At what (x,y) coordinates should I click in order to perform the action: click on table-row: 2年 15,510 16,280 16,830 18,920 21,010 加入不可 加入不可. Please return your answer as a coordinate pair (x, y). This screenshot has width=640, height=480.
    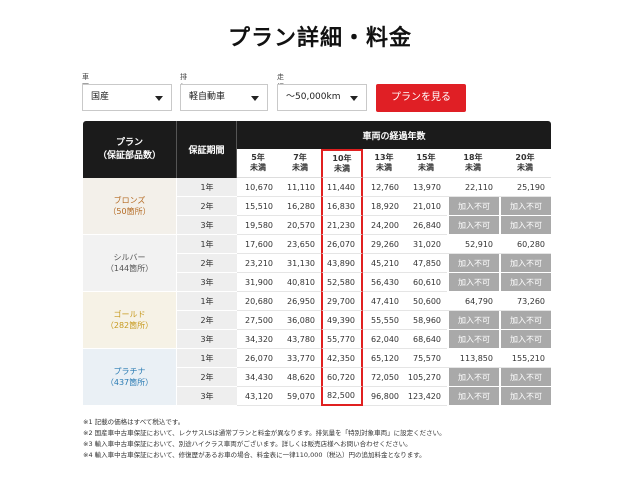
    Looking at the image, I should click on (317, 206).